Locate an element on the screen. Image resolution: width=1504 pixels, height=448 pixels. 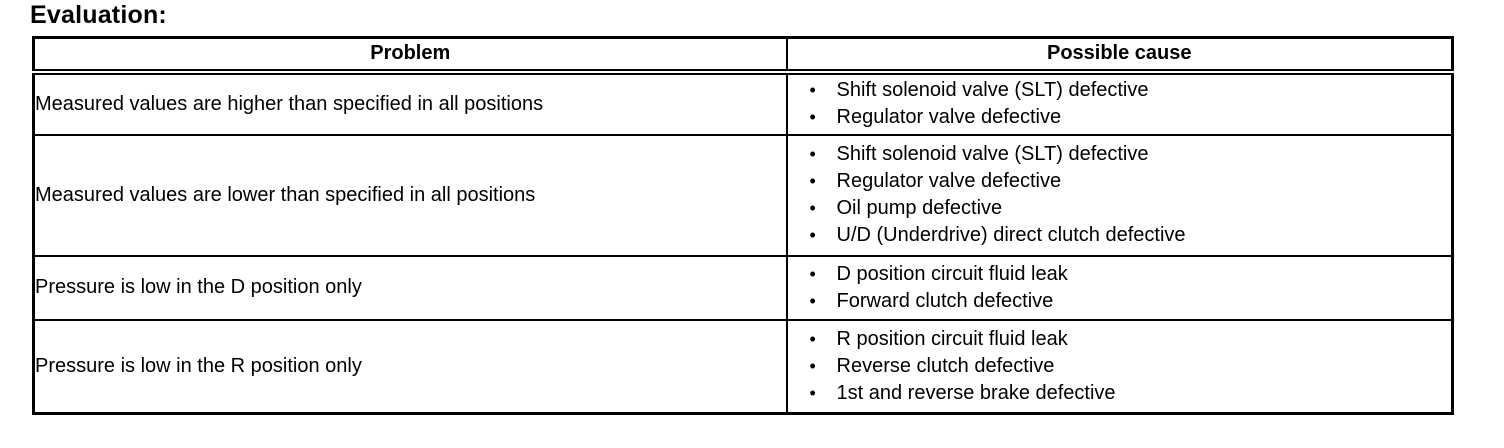
table-header-row: Problem Possible cause is located at coordinates (743, 55).